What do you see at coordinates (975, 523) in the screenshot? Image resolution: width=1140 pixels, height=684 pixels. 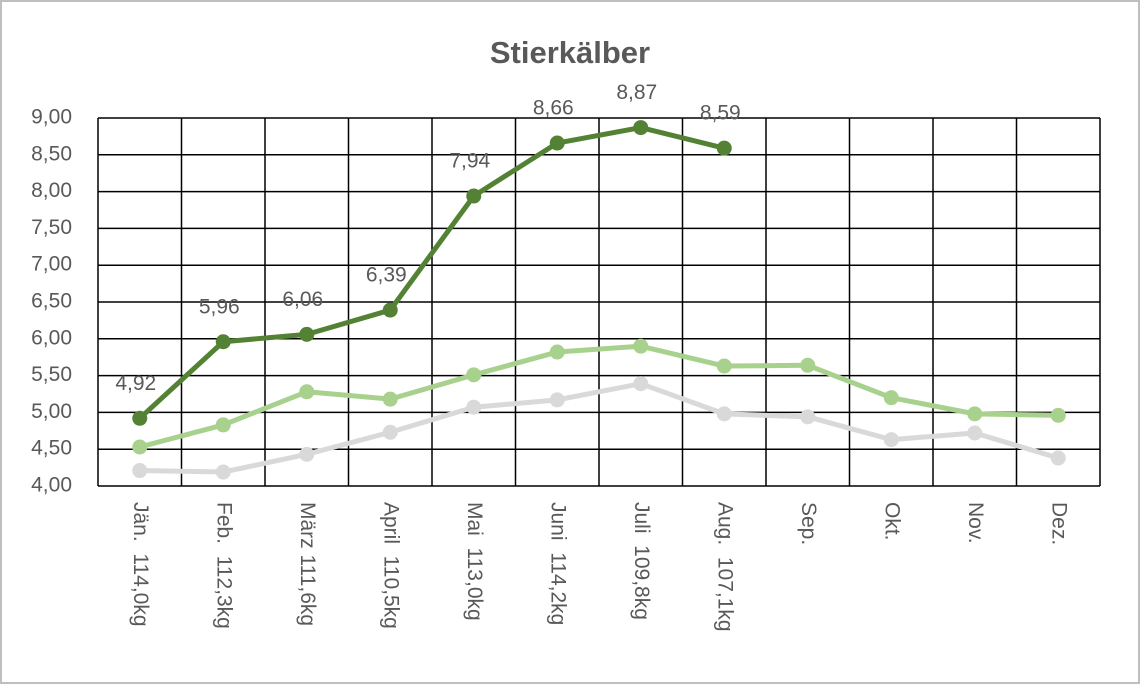 I see `x-tick-label: Nov.` at bounding box center [975, 523].